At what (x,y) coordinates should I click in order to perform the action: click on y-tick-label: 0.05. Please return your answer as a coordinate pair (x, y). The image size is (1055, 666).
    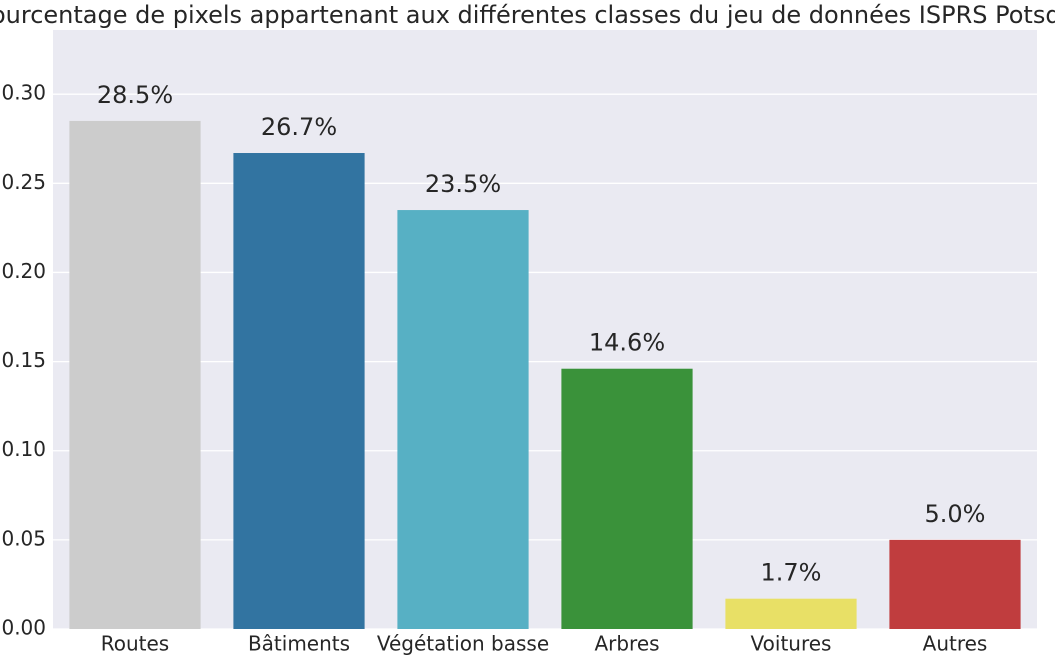
    Looking at the image, I should click on (23, 538).